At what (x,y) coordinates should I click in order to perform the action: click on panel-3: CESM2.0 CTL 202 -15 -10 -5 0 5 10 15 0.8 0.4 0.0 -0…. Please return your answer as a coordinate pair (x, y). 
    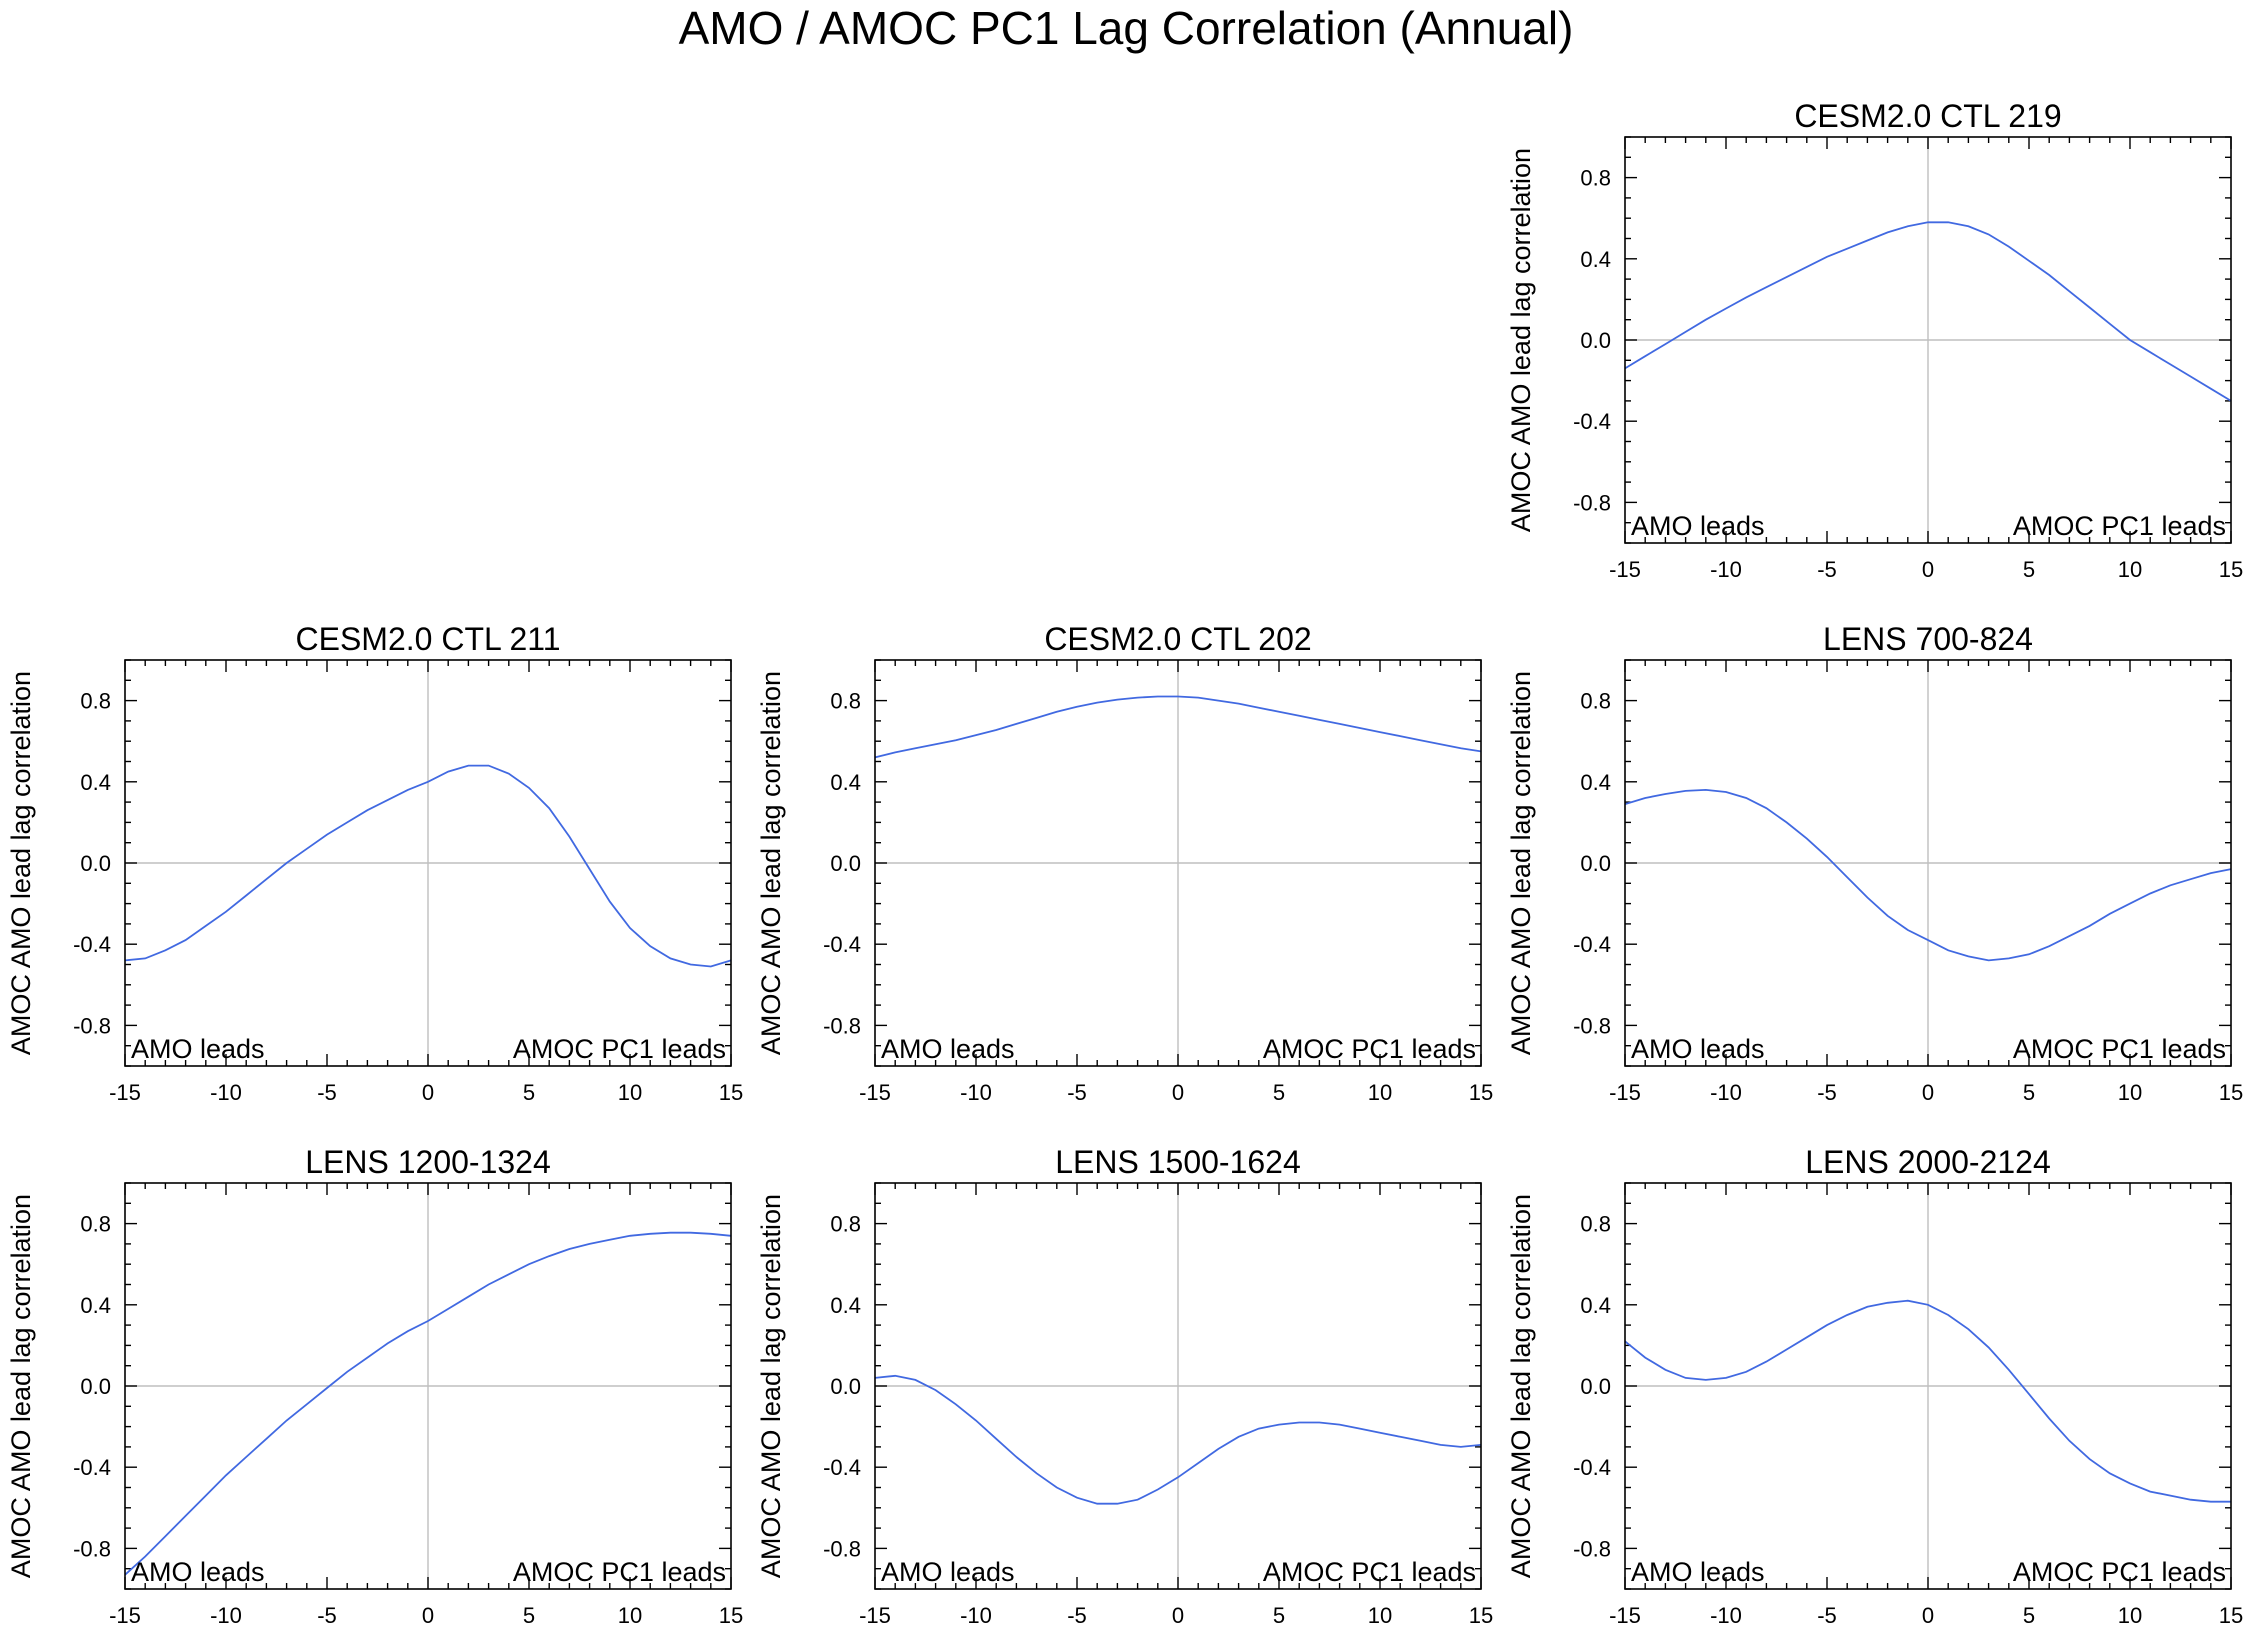
    Looking at the image, I should click on (1124, 863).